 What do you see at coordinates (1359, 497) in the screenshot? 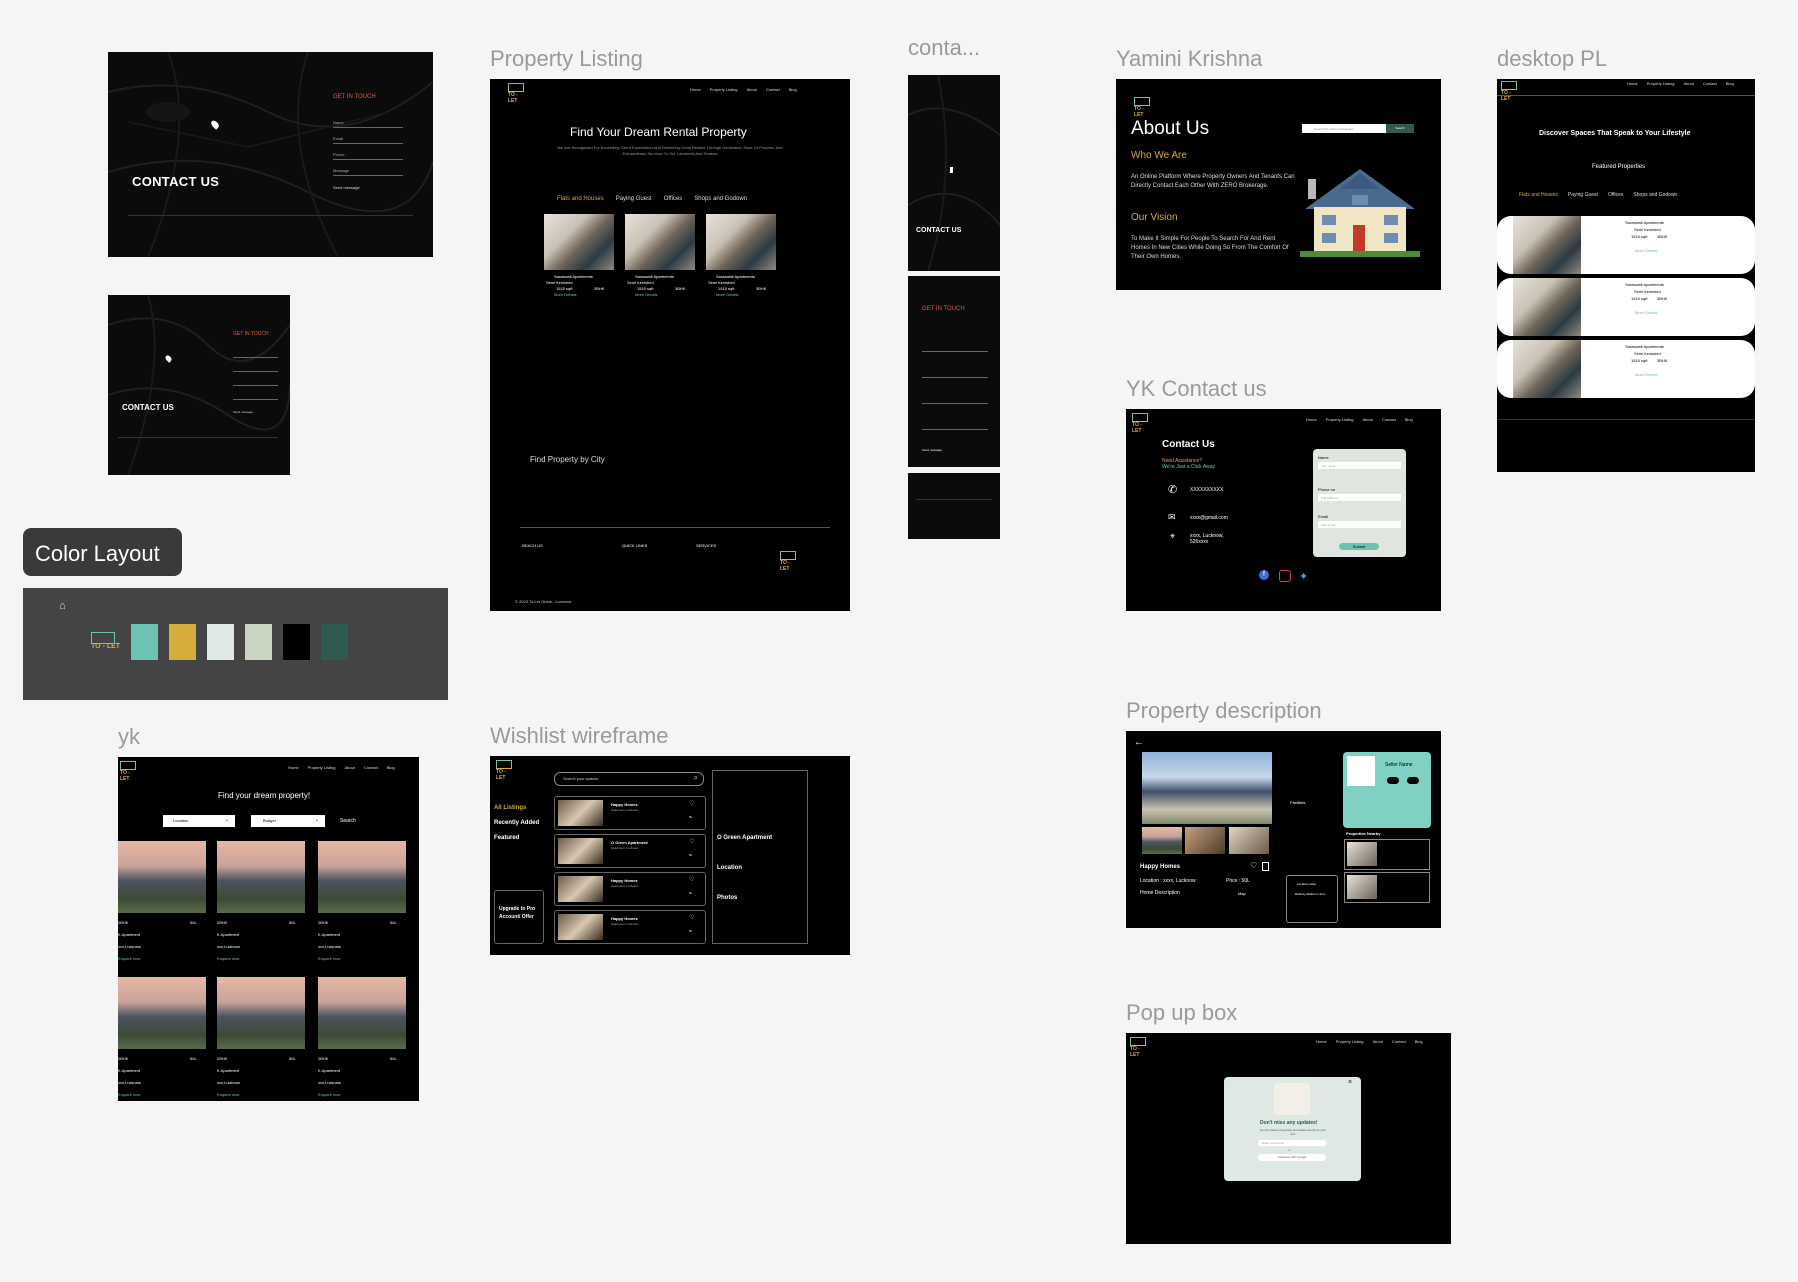
I see `phone-input: The Litflix no` at bounding box center [1359, 497].